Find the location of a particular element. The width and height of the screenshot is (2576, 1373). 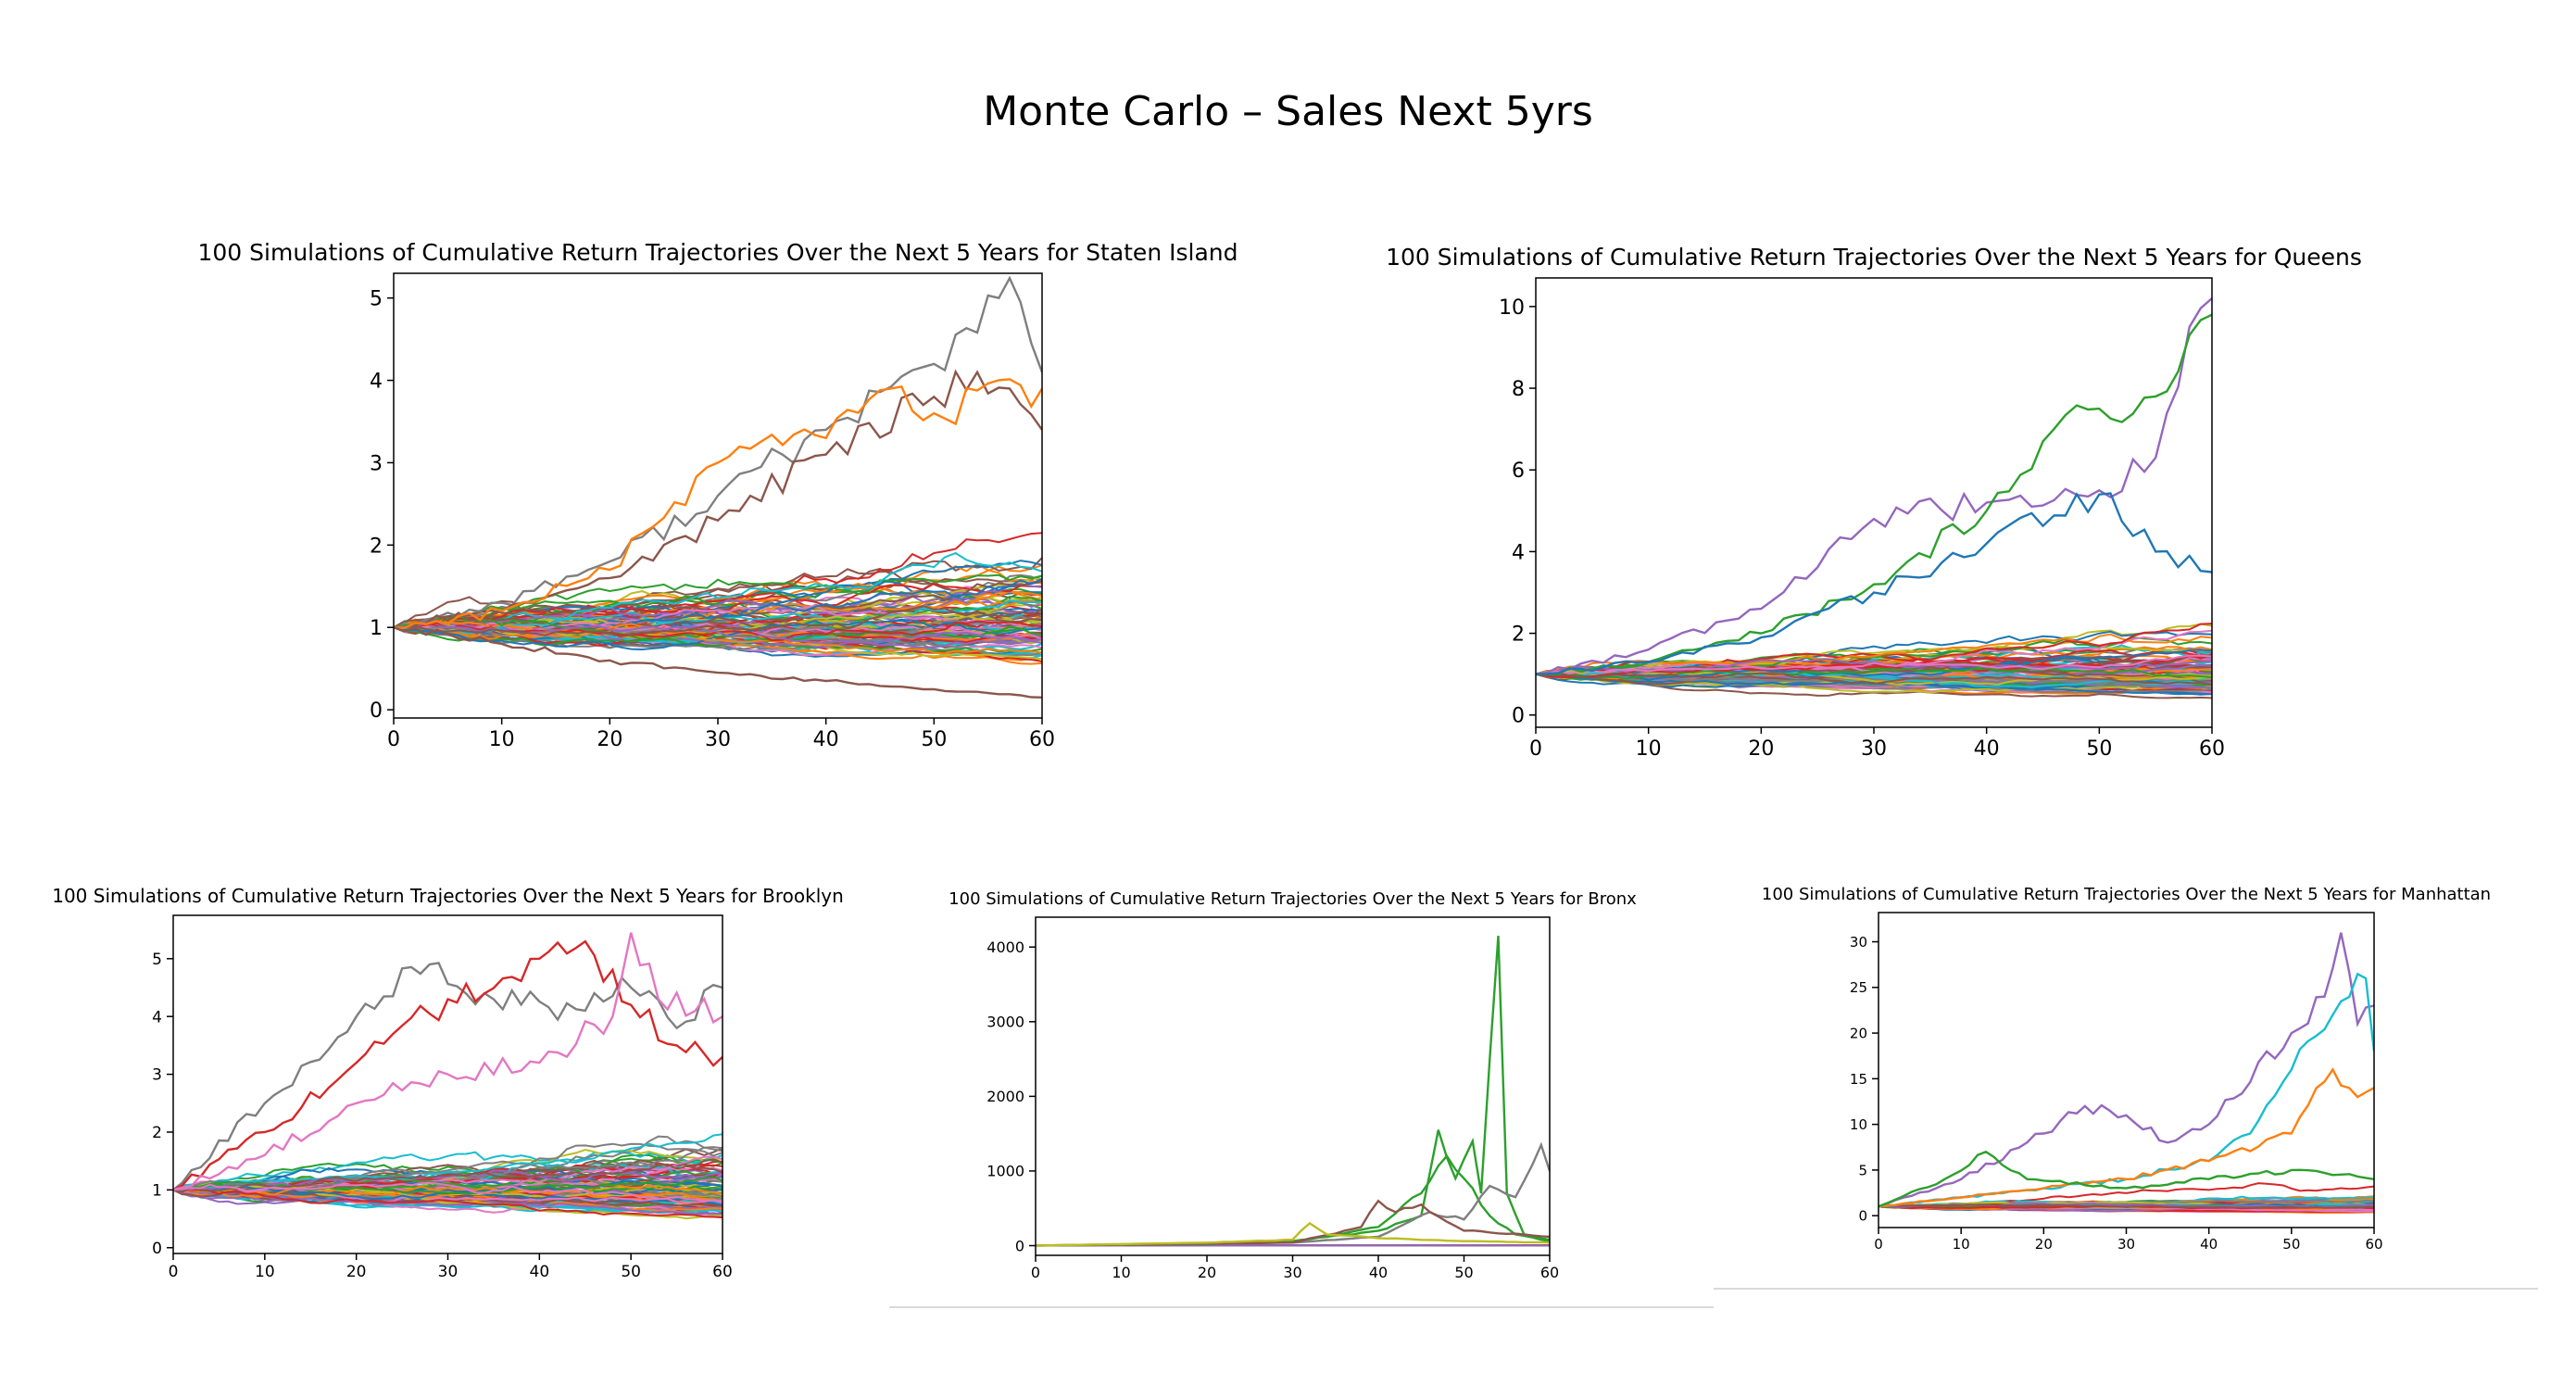

y-tick-label: 6 is located at coordinates (1518, 471).